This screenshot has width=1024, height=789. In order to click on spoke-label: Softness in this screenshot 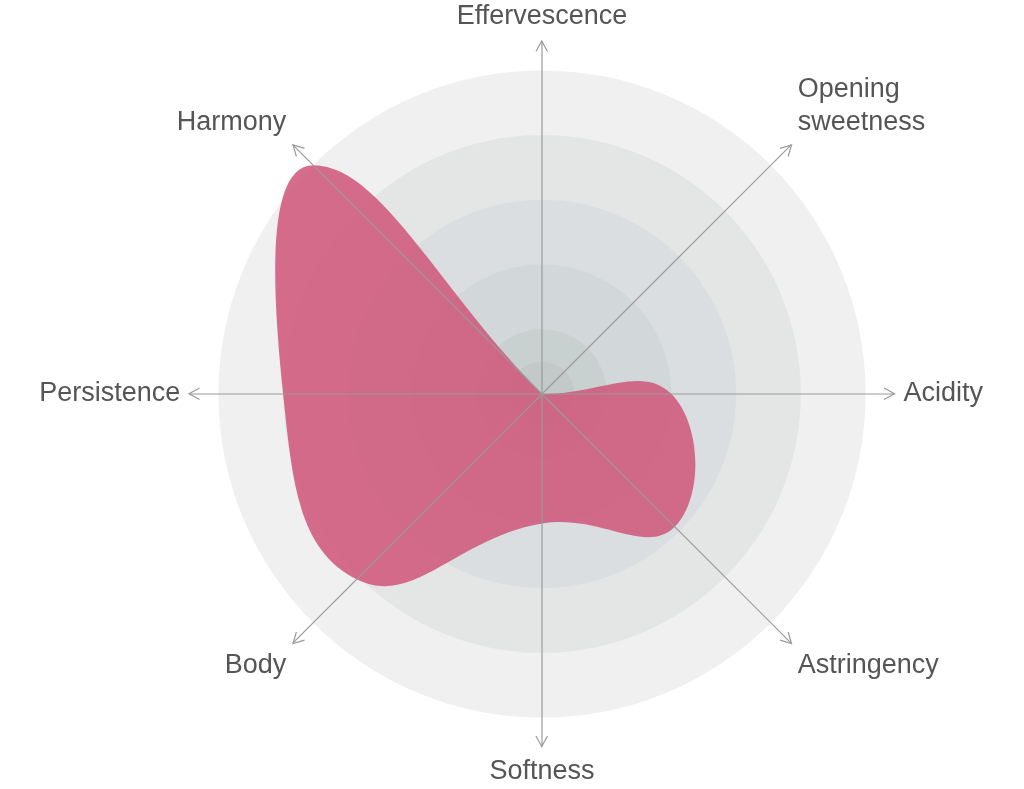, I will do `click(542, 770)`.